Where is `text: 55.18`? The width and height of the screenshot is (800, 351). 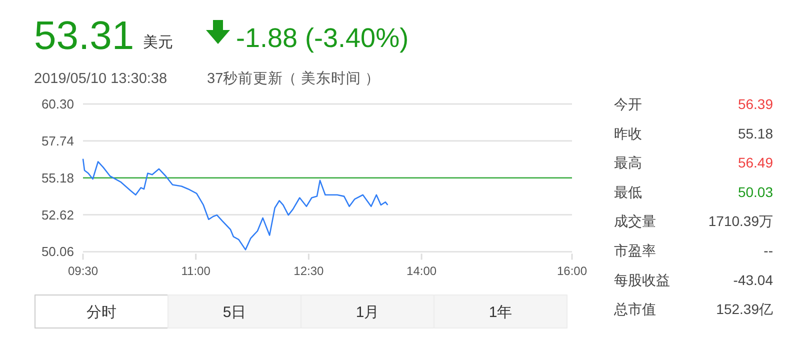
text: 55.18 is located at coordinates (756, 133).